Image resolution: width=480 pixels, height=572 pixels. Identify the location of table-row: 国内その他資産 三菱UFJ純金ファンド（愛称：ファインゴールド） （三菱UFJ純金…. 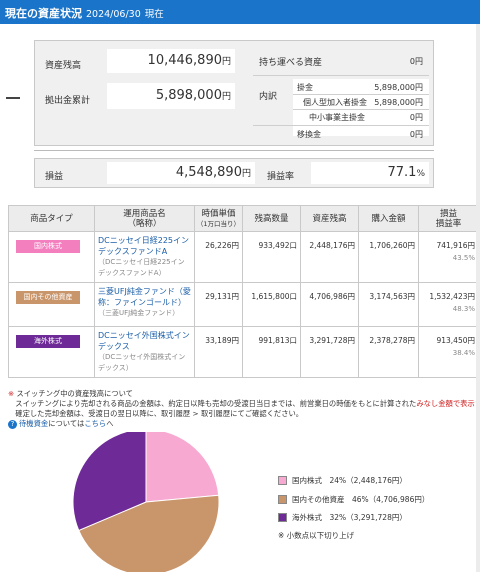
(243, 304).